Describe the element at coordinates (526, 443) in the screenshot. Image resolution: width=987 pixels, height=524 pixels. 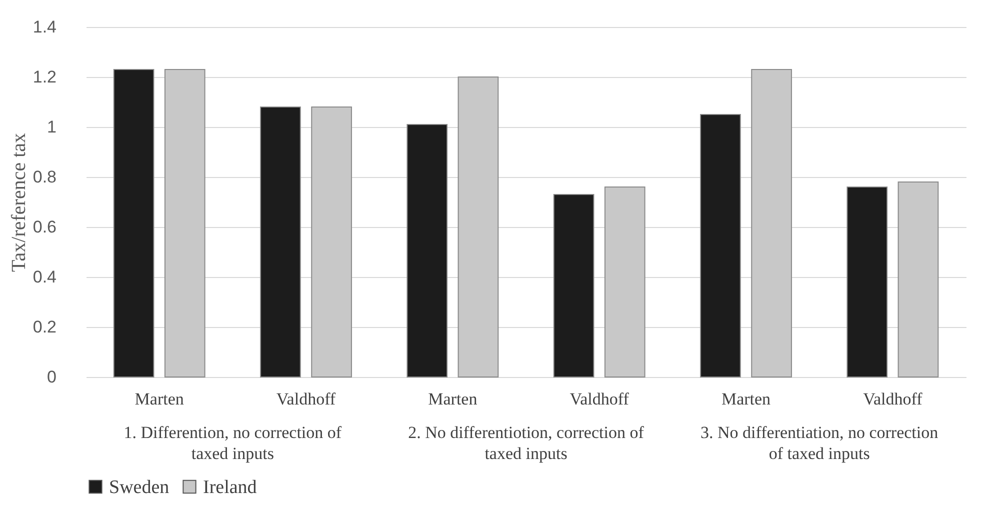
I see `text: 2. No differentiotion, correction of taxed inputs` at that location.